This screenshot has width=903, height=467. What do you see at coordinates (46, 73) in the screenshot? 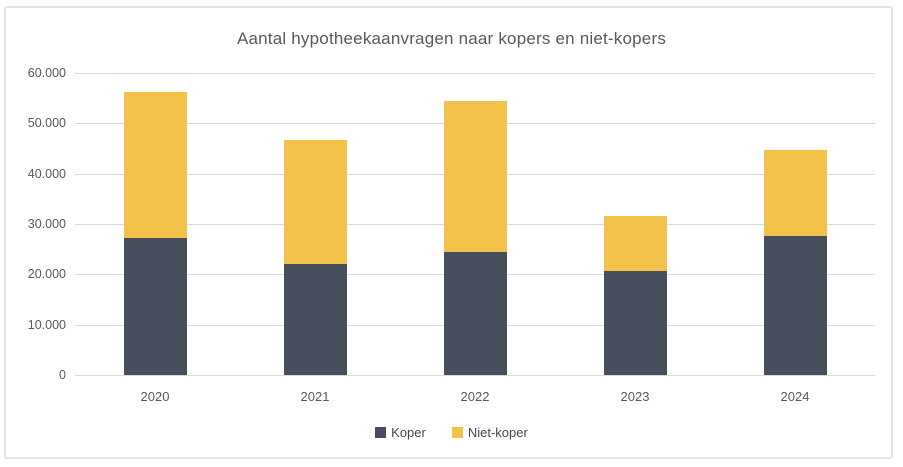
I see `y-tick-label: 60.000` at bounding box center [46, 73].